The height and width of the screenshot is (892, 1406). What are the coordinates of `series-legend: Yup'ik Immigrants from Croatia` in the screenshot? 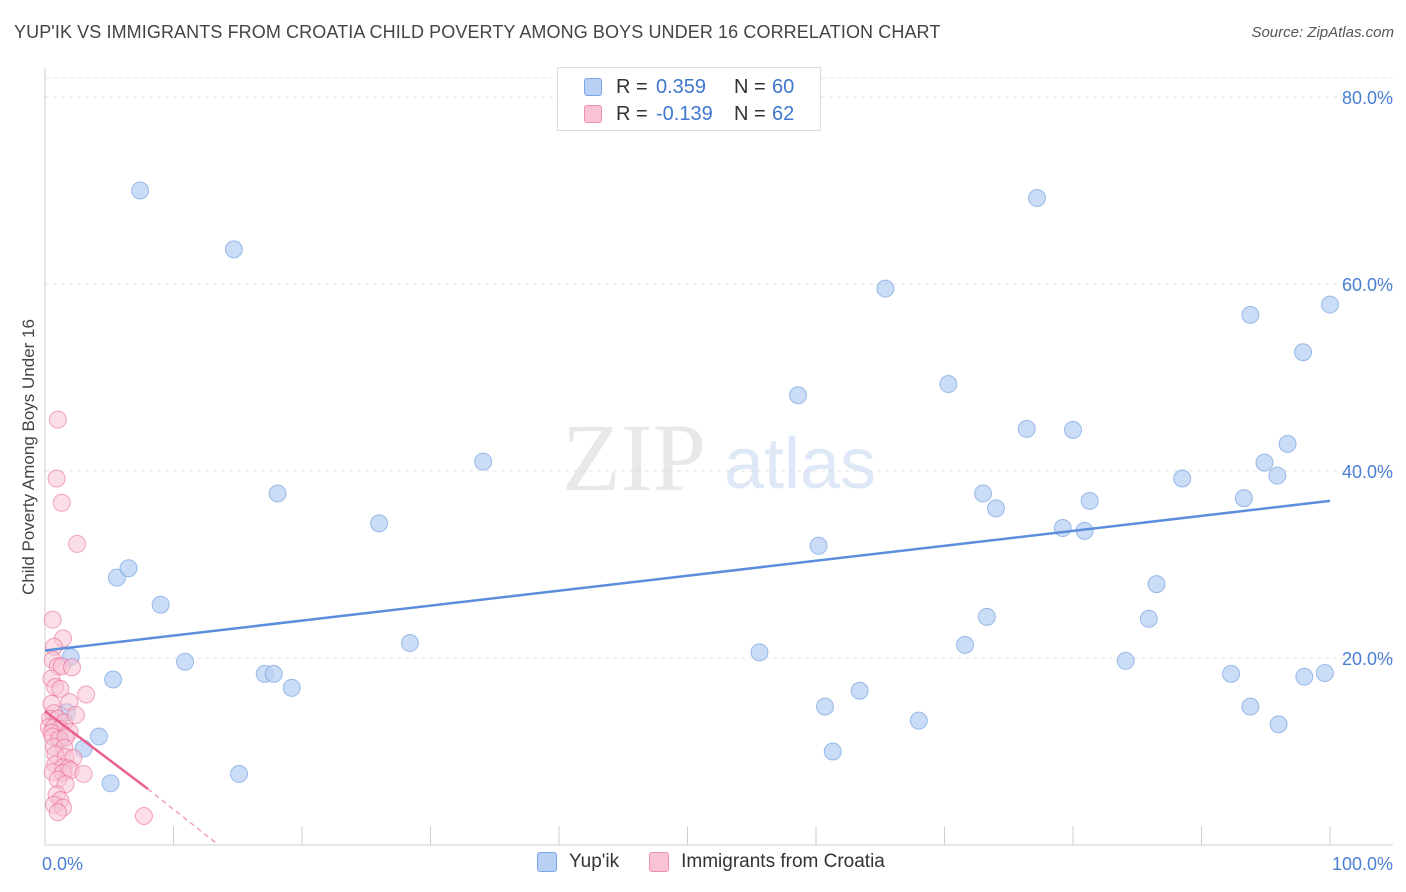 It's located at (726, 862).